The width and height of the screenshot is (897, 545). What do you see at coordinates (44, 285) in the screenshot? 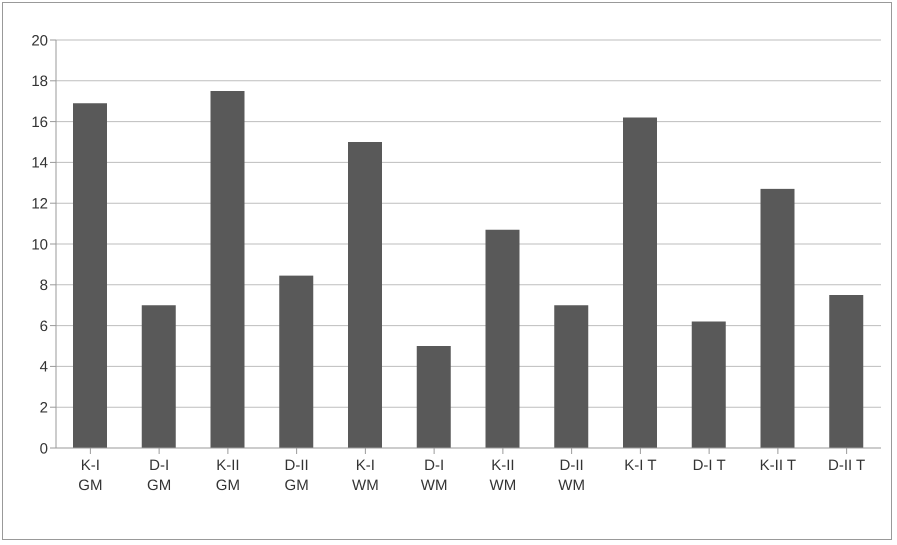
I see `y-tick-label: 8` at bounding box center [44, 285].